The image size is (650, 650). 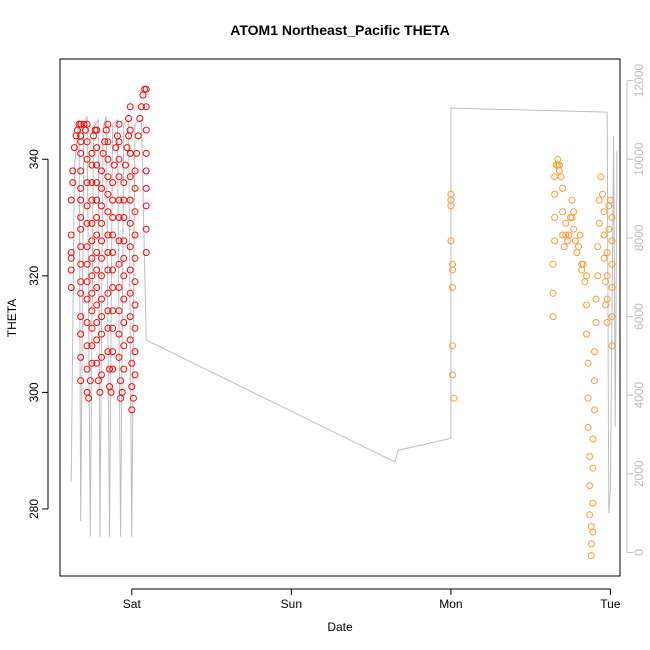 I want to click on x-tick-label-3: Tue, so click(x=610, y=604).